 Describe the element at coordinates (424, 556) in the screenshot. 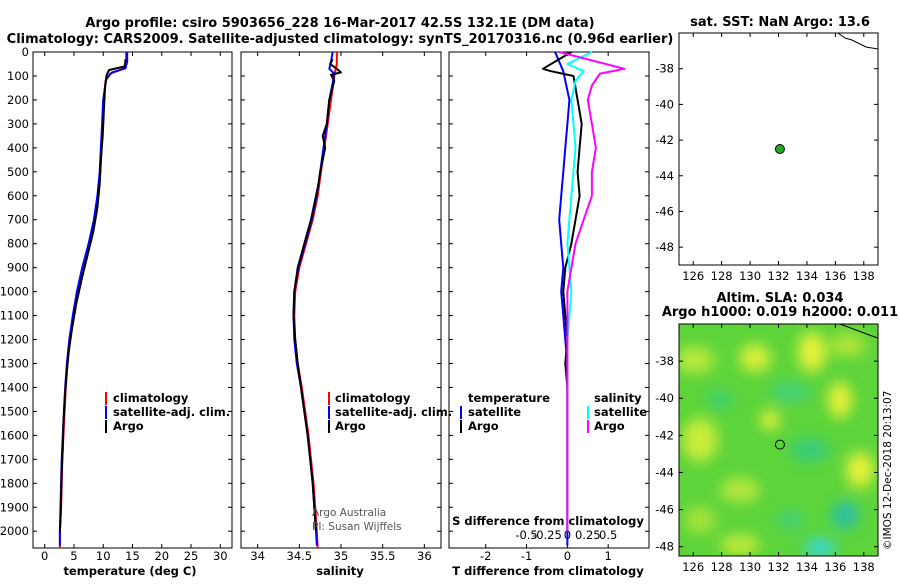

I see `x-tick-label: 36` at that location.